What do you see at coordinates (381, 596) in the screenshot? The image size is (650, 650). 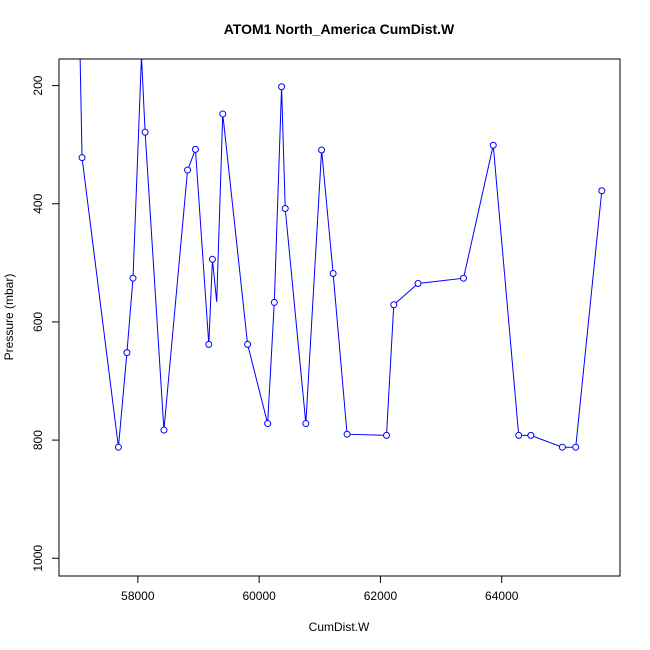 I see `x-tick-label: 62000` at bounding box center [381, 596].